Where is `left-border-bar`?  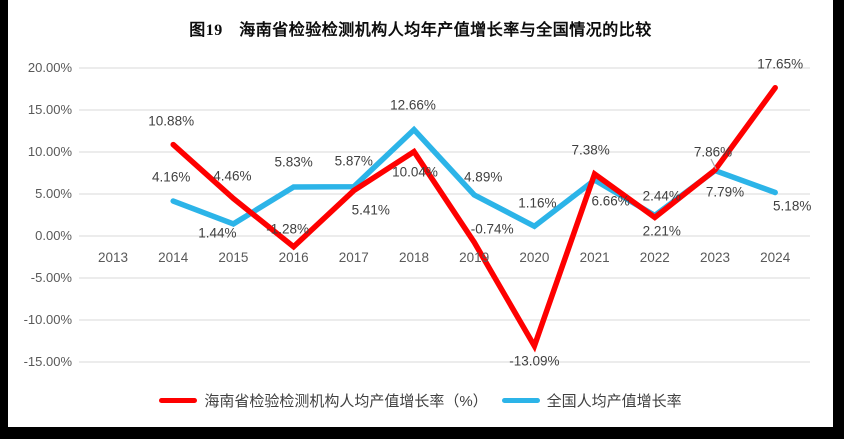
left-border-bar is located at coordinates (4, 219).